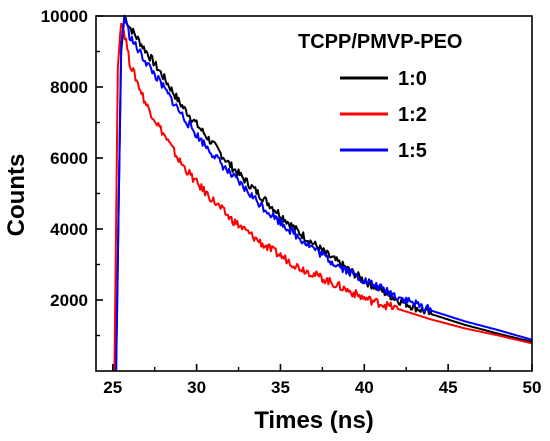  Describe the element at coordinates (448, 387) in the screenshot. I see `x-tick-label: 45` at that location.